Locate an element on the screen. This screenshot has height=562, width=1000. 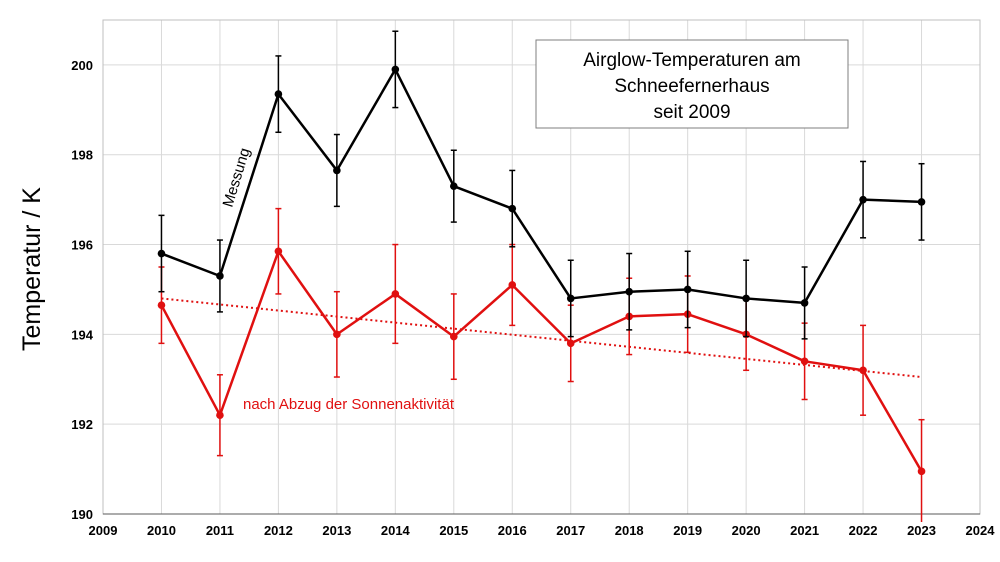
x-tick-label-2021: 2021 is located at coordinates (804, 530).